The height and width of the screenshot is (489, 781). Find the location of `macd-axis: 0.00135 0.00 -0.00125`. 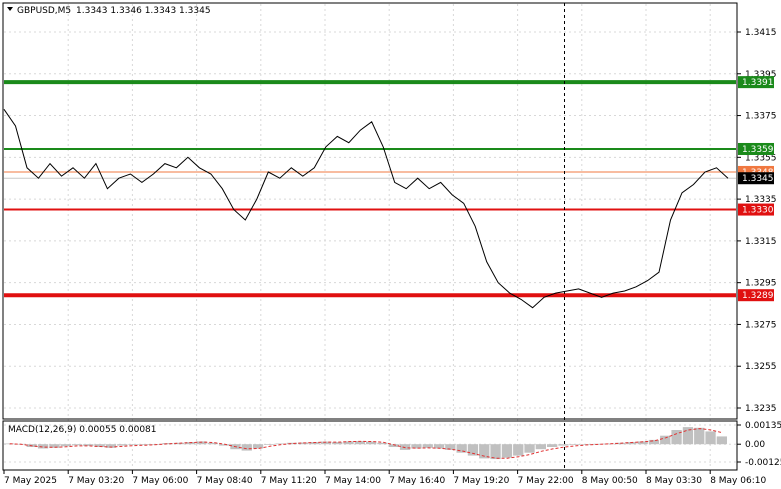

macd-axis: 0.00135 0.00 -0.00125 is located at coordinates (759, 444).